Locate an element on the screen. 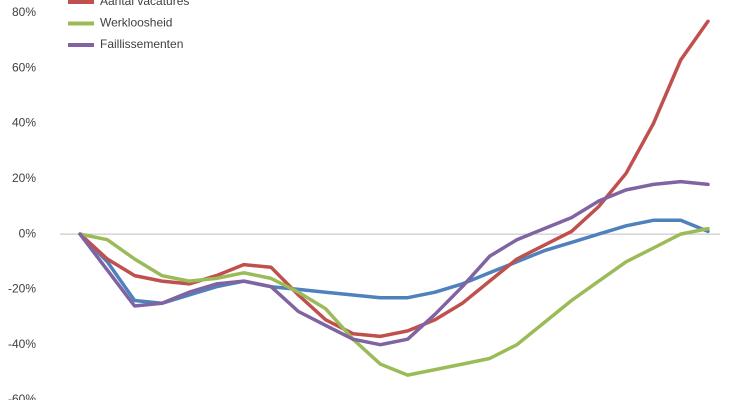 Image resolution: width=750 pixels, height=400 pixels. y-tick-label: 80% is located at coordinates (24, 12).